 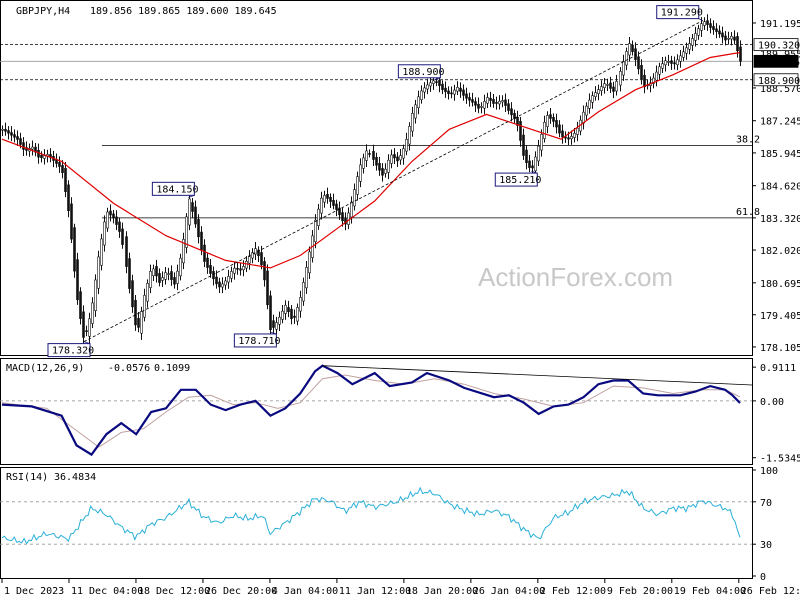 What do you see at coordinates (75, 477) in the screenshot?
I see `rsi-value: 36.4834` at bounding box center [75, 477].